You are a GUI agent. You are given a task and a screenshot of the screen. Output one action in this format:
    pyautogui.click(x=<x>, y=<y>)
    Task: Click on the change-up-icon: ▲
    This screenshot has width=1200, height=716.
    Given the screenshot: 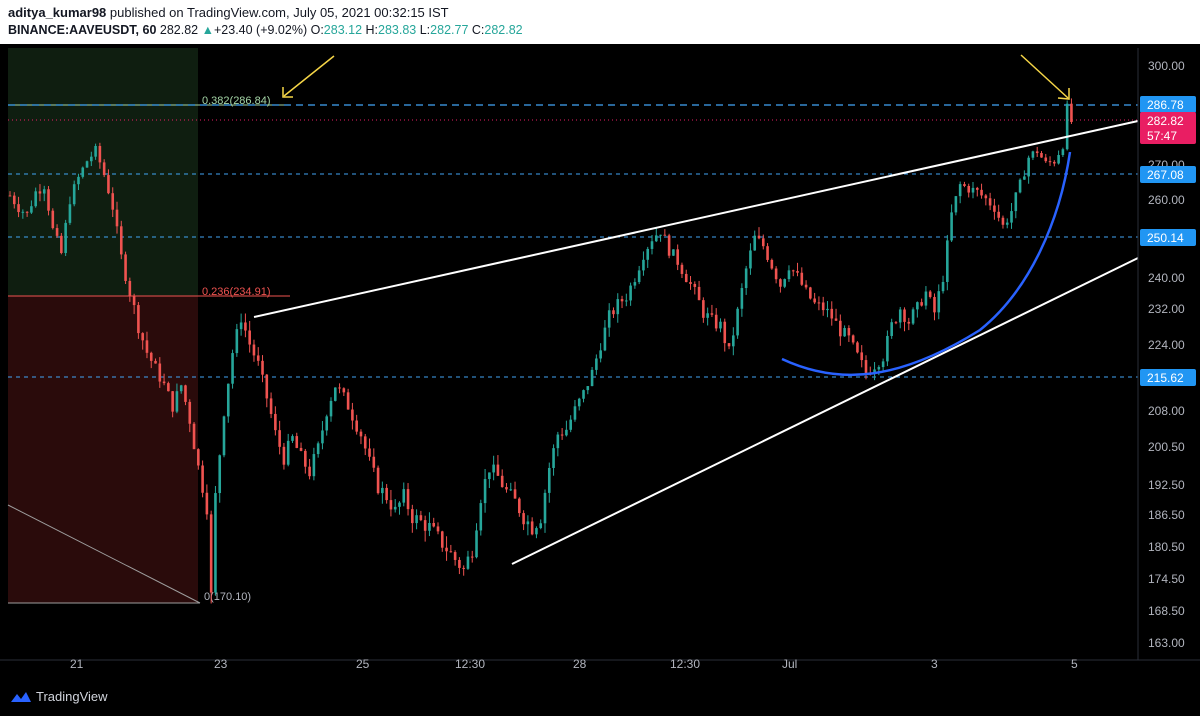 What is the action you would take?
    pyautogui.click(x=207, y=30)
    